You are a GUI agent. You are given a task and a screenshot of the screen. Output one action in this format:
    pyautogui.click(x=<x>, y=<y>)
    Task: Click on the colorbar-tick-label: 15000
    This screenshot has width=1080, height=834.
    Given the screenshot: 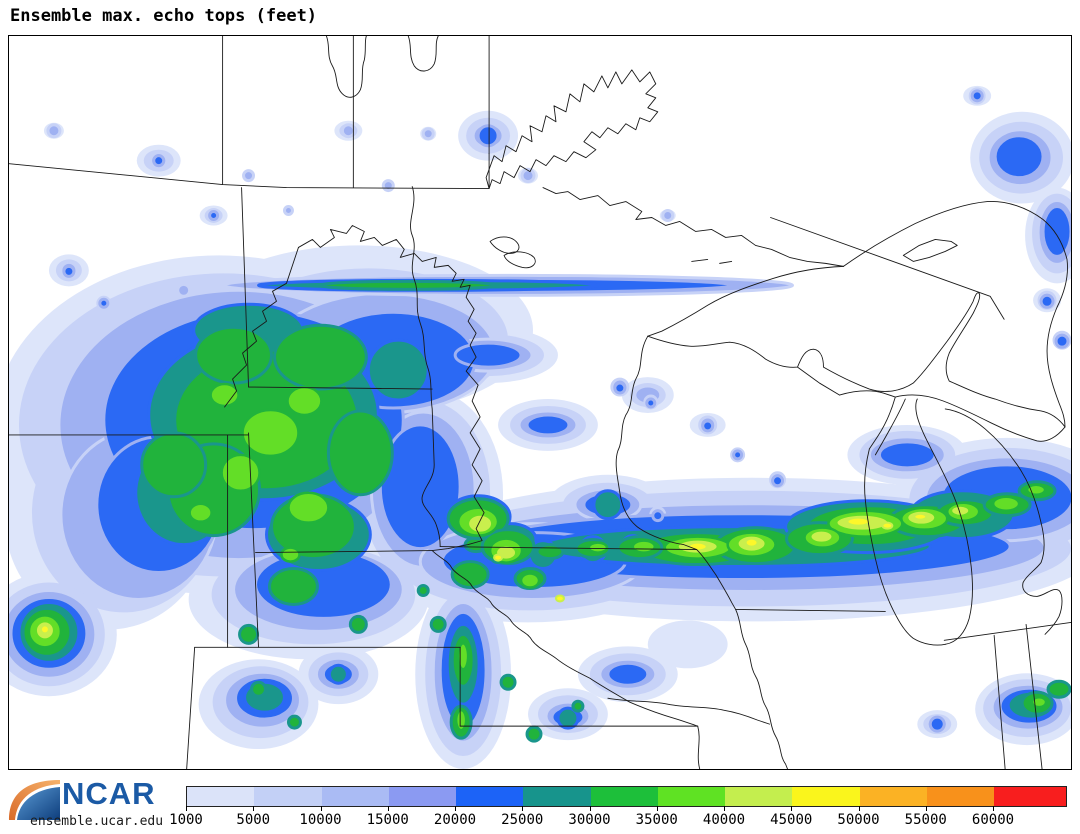 What is the action you would take?
    pyautogui.click(x=387, y=820)
    